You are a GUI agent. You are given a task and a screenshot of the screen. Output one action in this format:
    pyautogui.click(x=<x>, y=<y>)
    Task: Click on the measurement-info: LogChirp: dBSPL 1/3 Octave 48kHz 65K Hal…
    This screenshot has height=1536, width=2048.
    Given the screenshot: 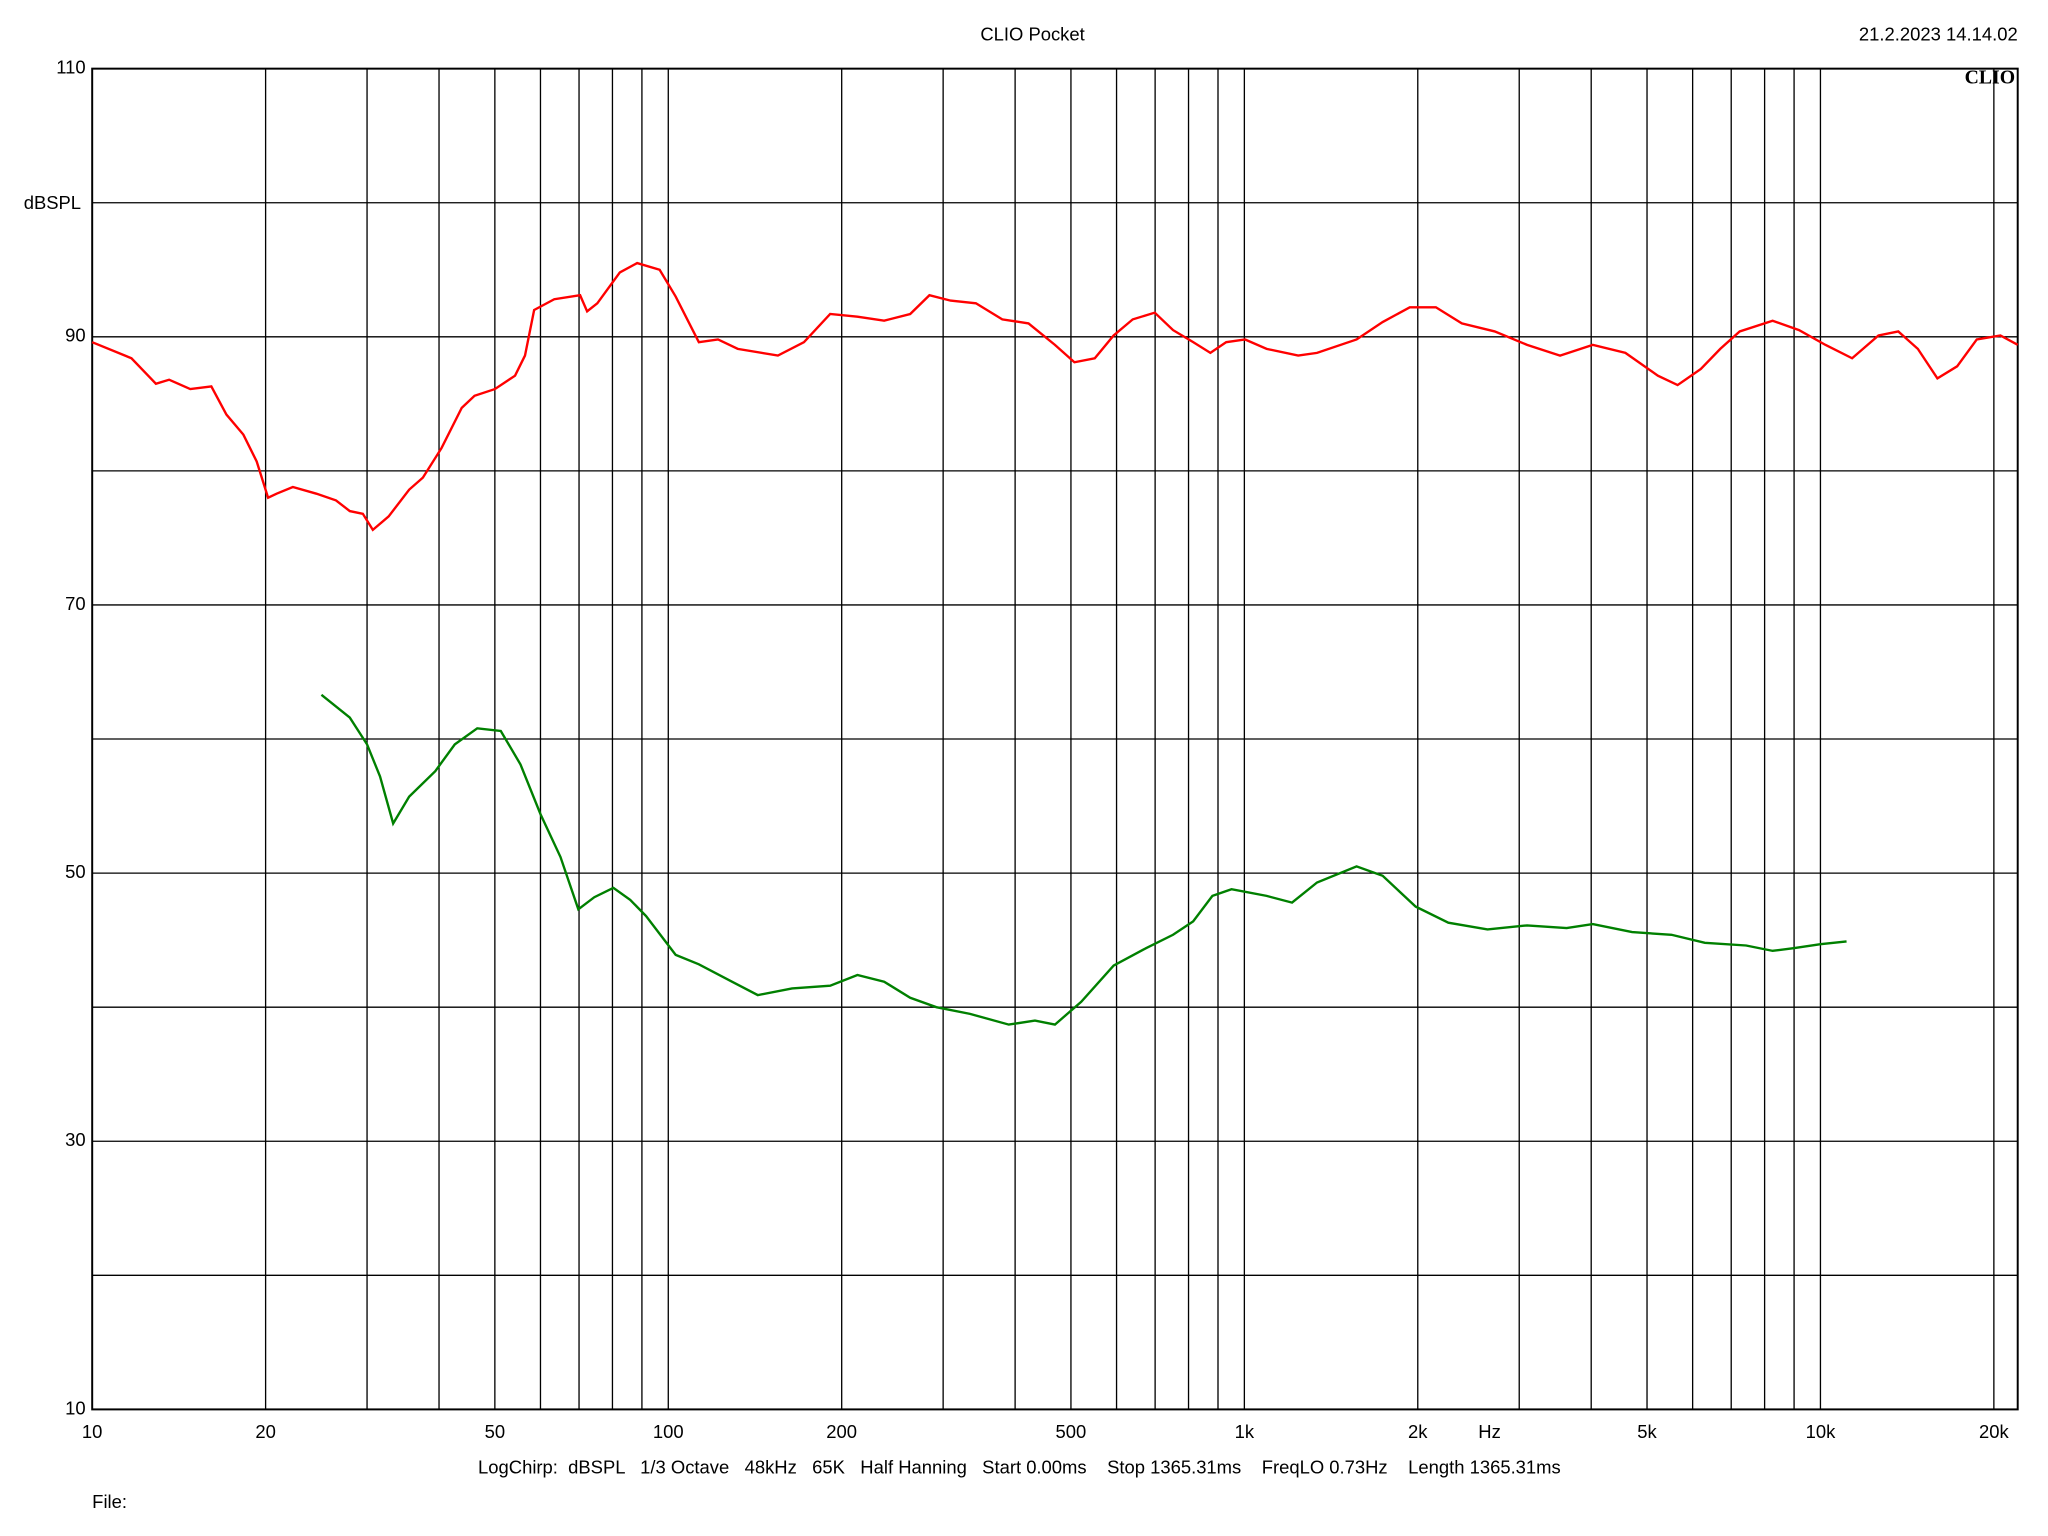 What is the action you would take?
    pyautogui.click(x=1019, y=1467)
    